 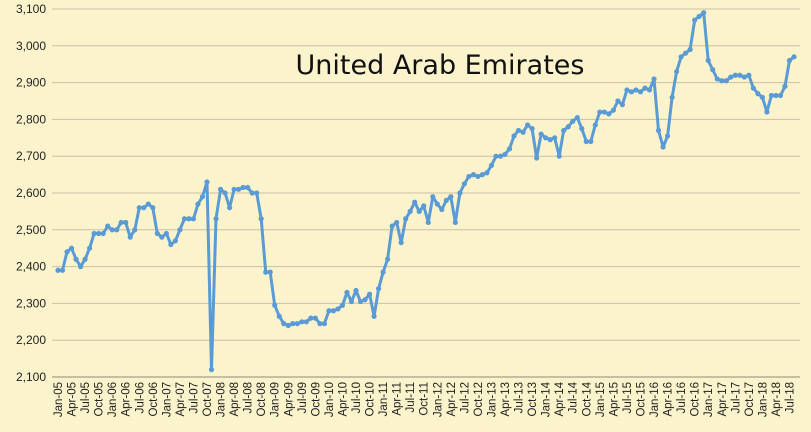 I want to click on y-tick-label: 2,600, so click(x=31, y=193).